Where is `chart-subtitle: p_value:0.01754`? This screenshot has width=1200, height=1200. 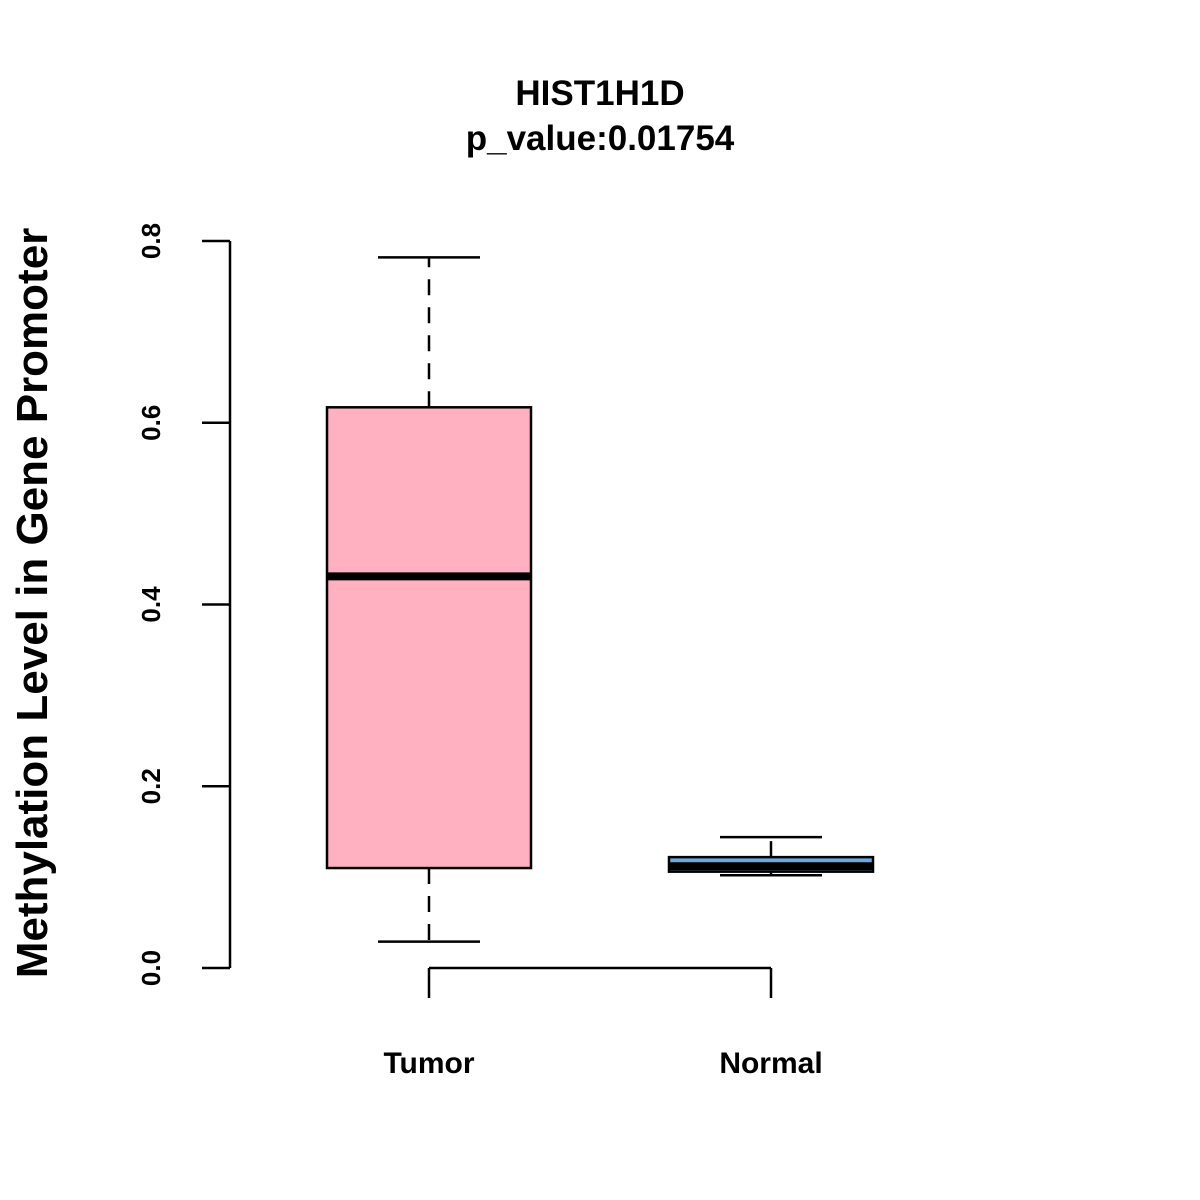 chart-subtitle: p_value:0.01754 is located at coordinates (600, 138).